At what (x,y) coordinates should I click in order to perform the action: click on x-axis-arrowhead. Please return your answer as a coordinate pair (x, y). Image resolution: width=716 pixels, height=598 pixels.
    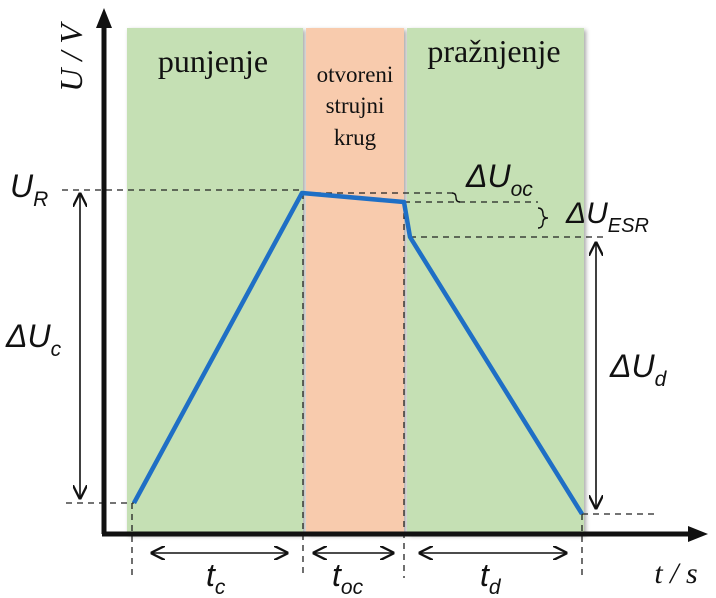
    Looking at the image, I should click on (698, 534).